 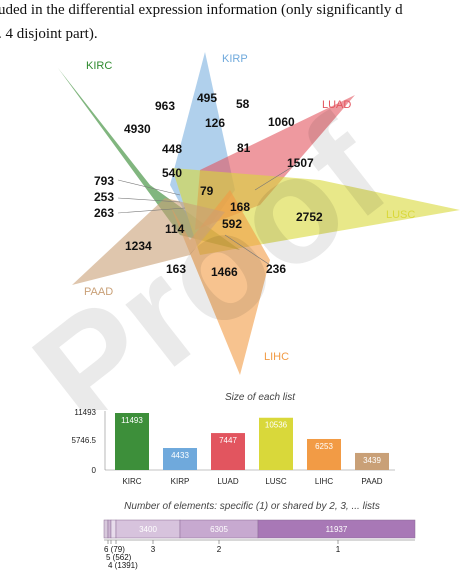 I want to click on region-count: 1466, so click(x=224, y=272).